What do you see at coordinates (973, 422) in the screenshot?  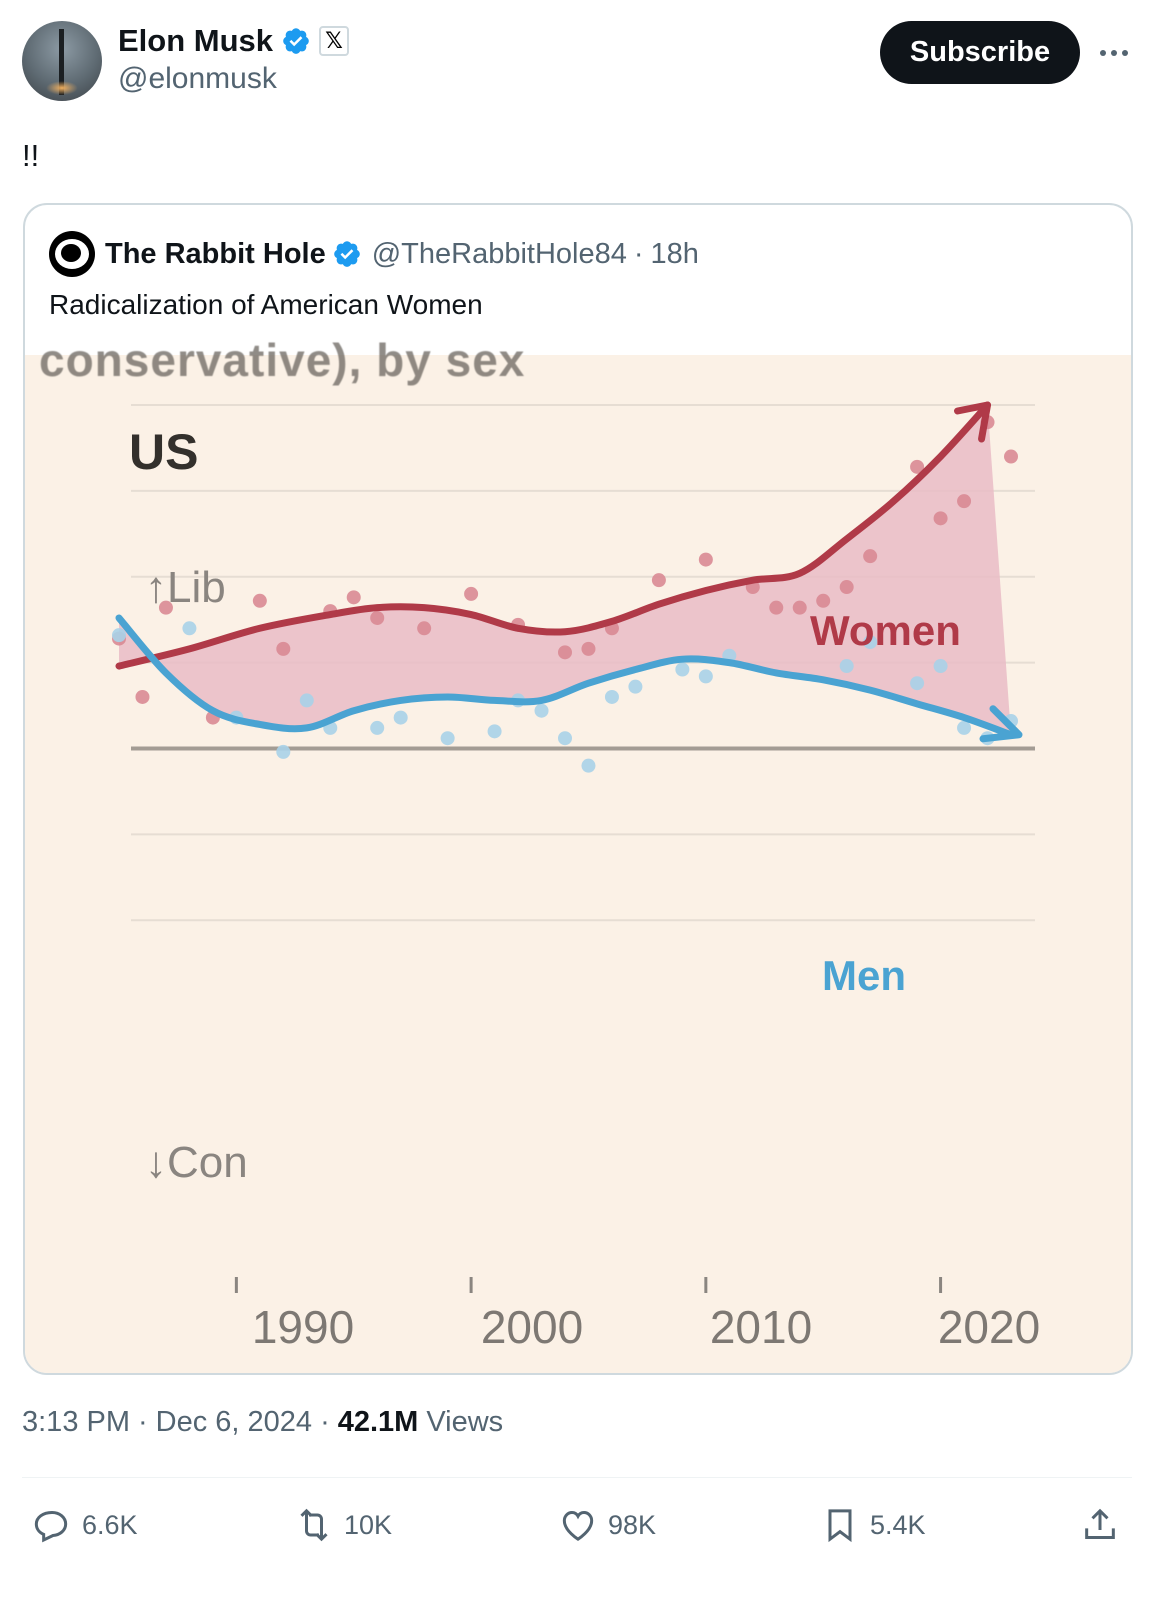 I see `women-arrowhead` at bounding box center [973, 422].